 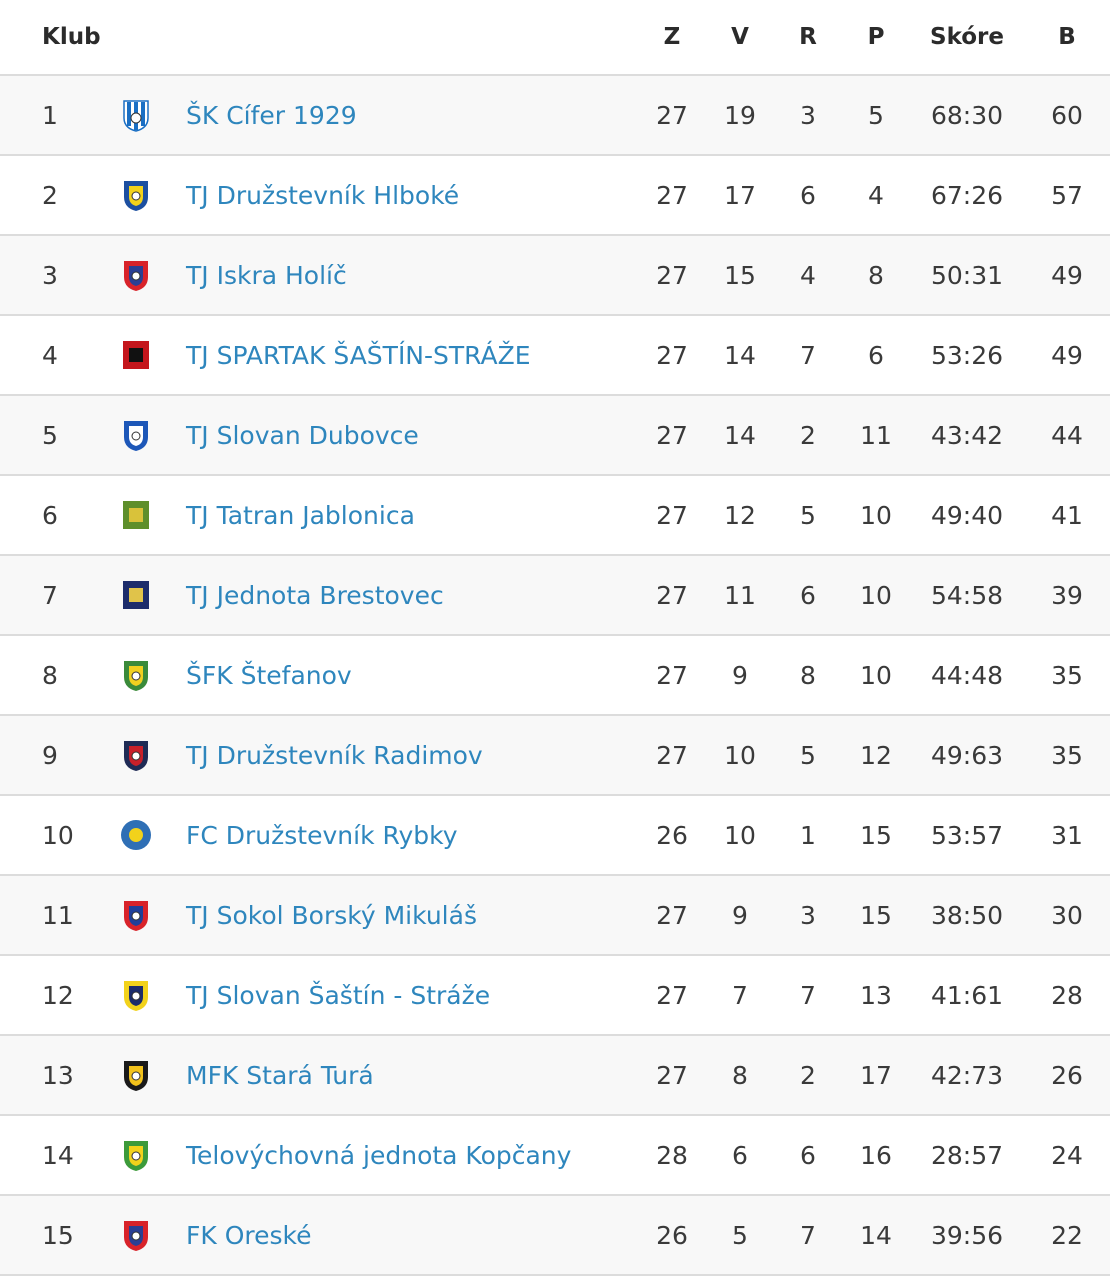 What do you see at coordinates (808, 435) in the screenshot?
I see `draws: 2` at bounding box center [808, 435].